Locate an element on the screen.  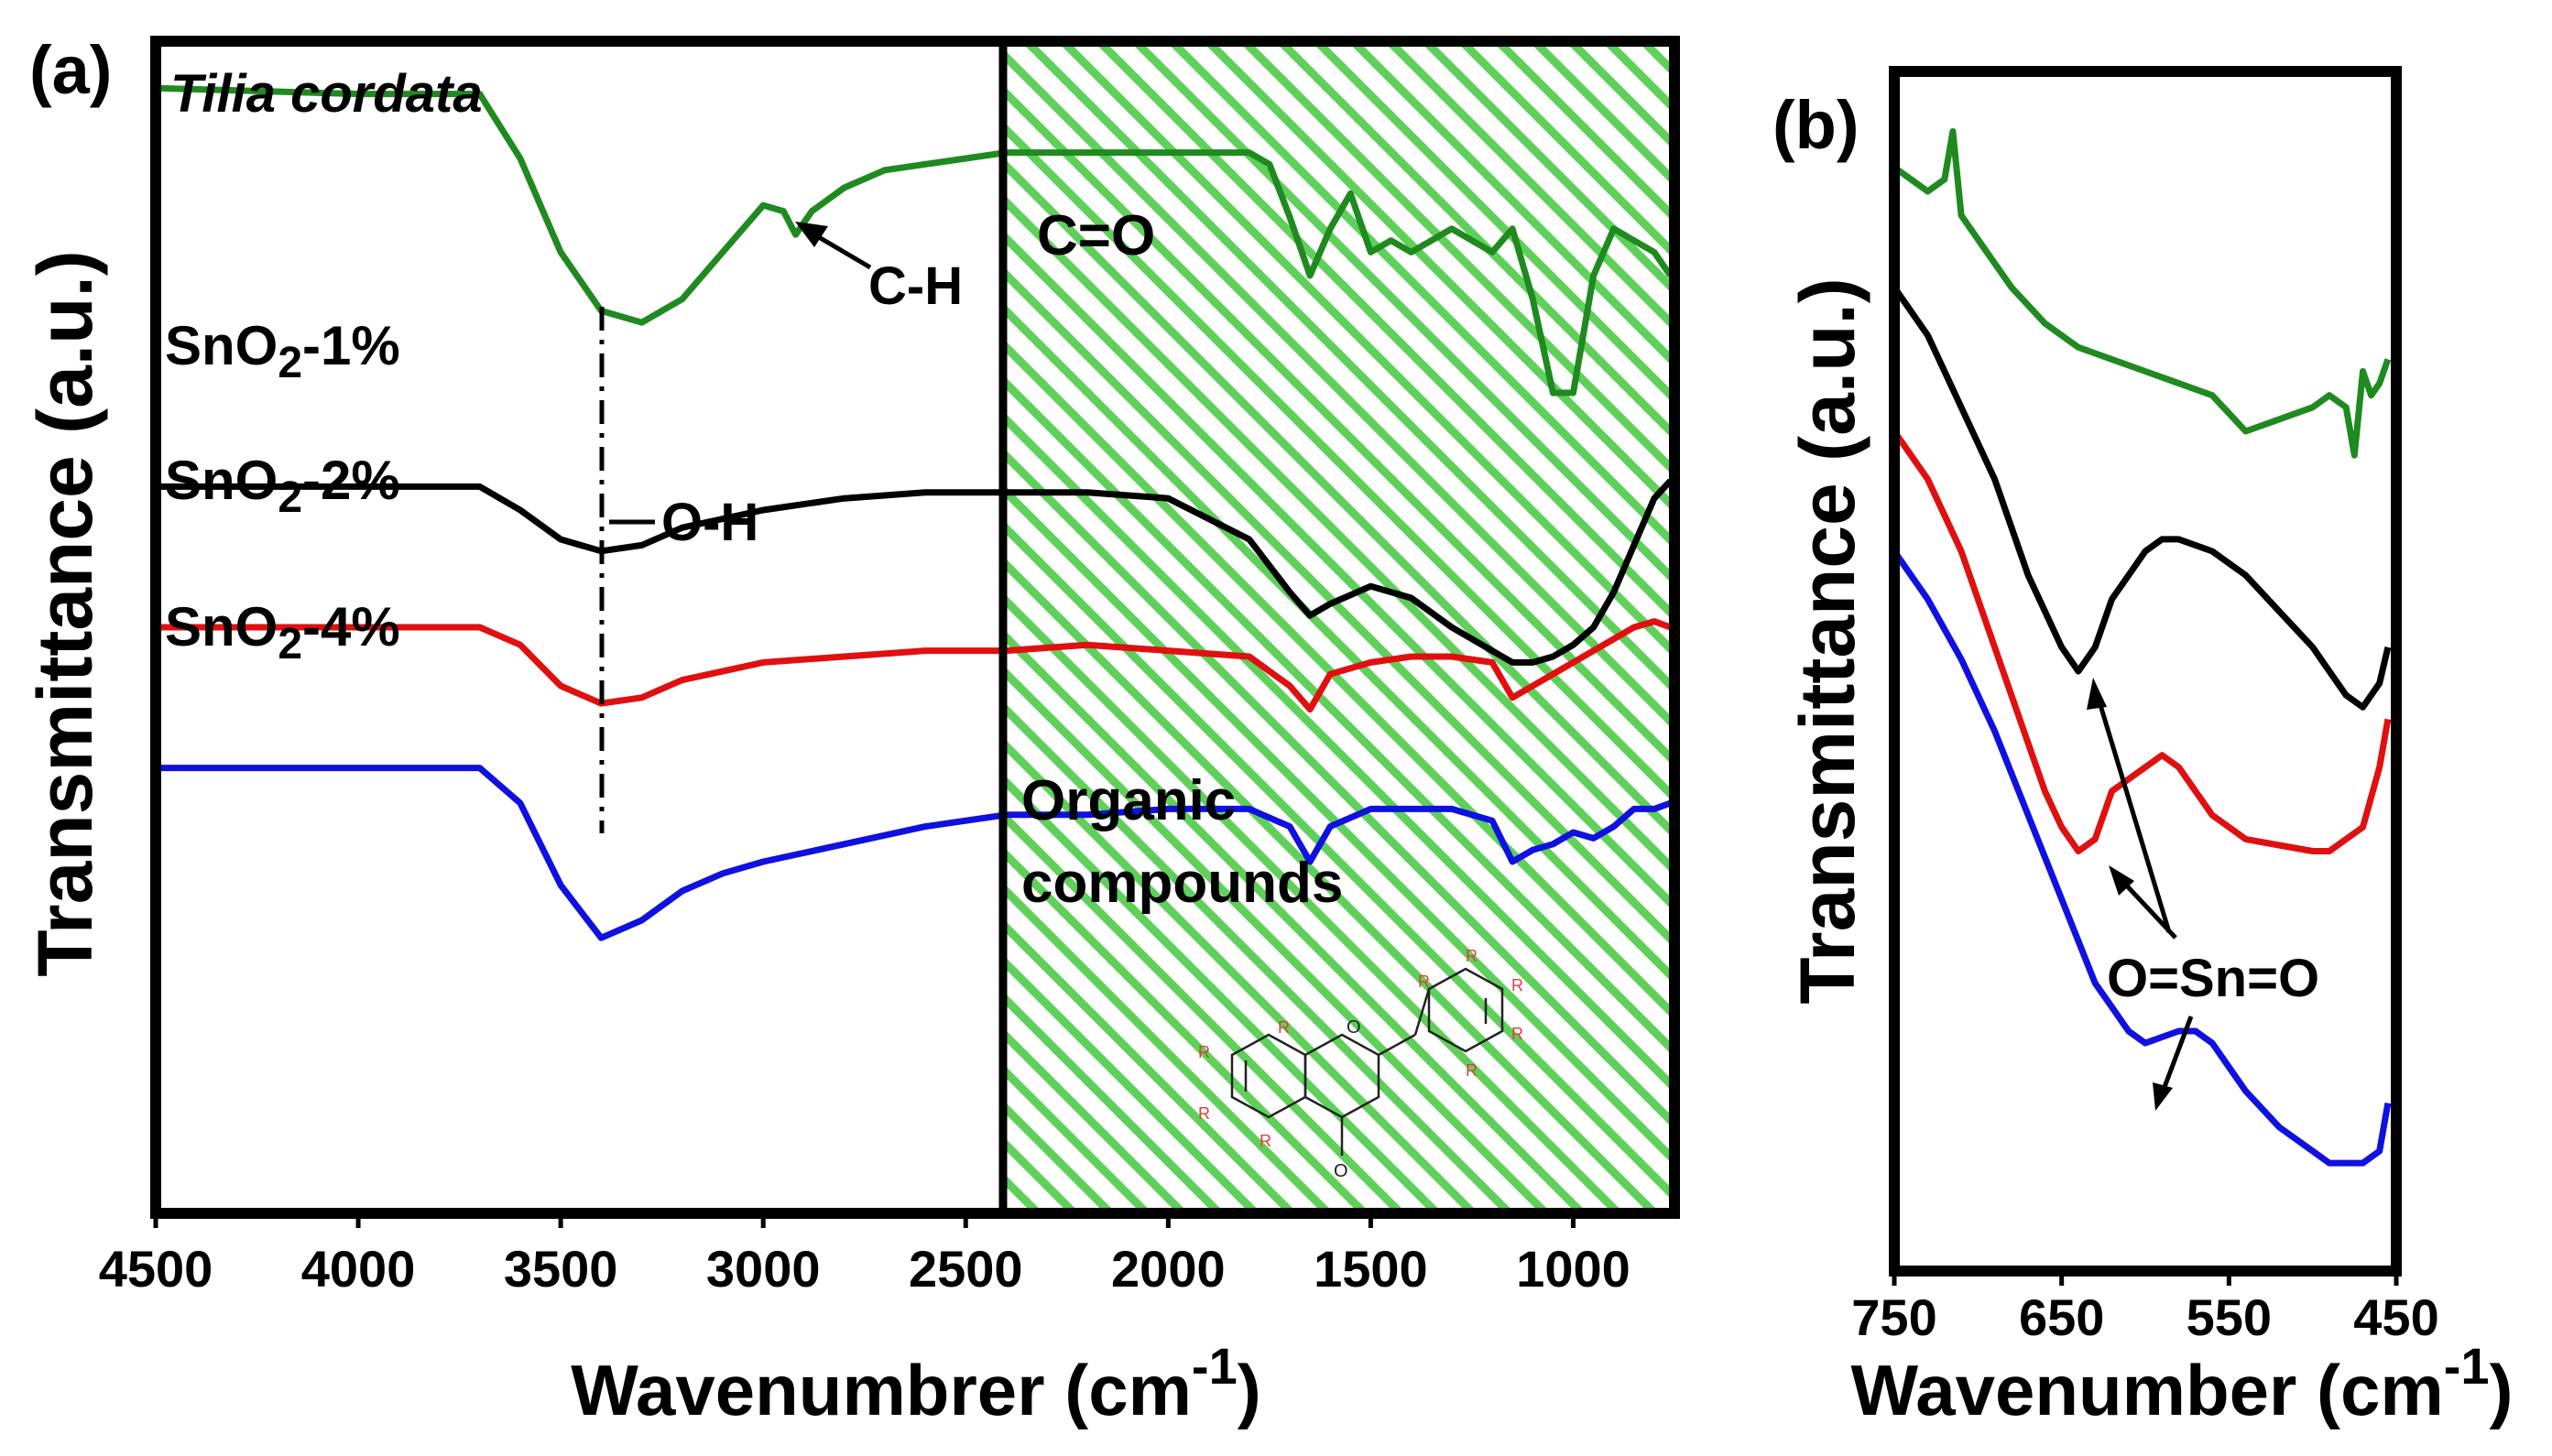
panel-b-label: (b) is located at coordinates (1815, 125).